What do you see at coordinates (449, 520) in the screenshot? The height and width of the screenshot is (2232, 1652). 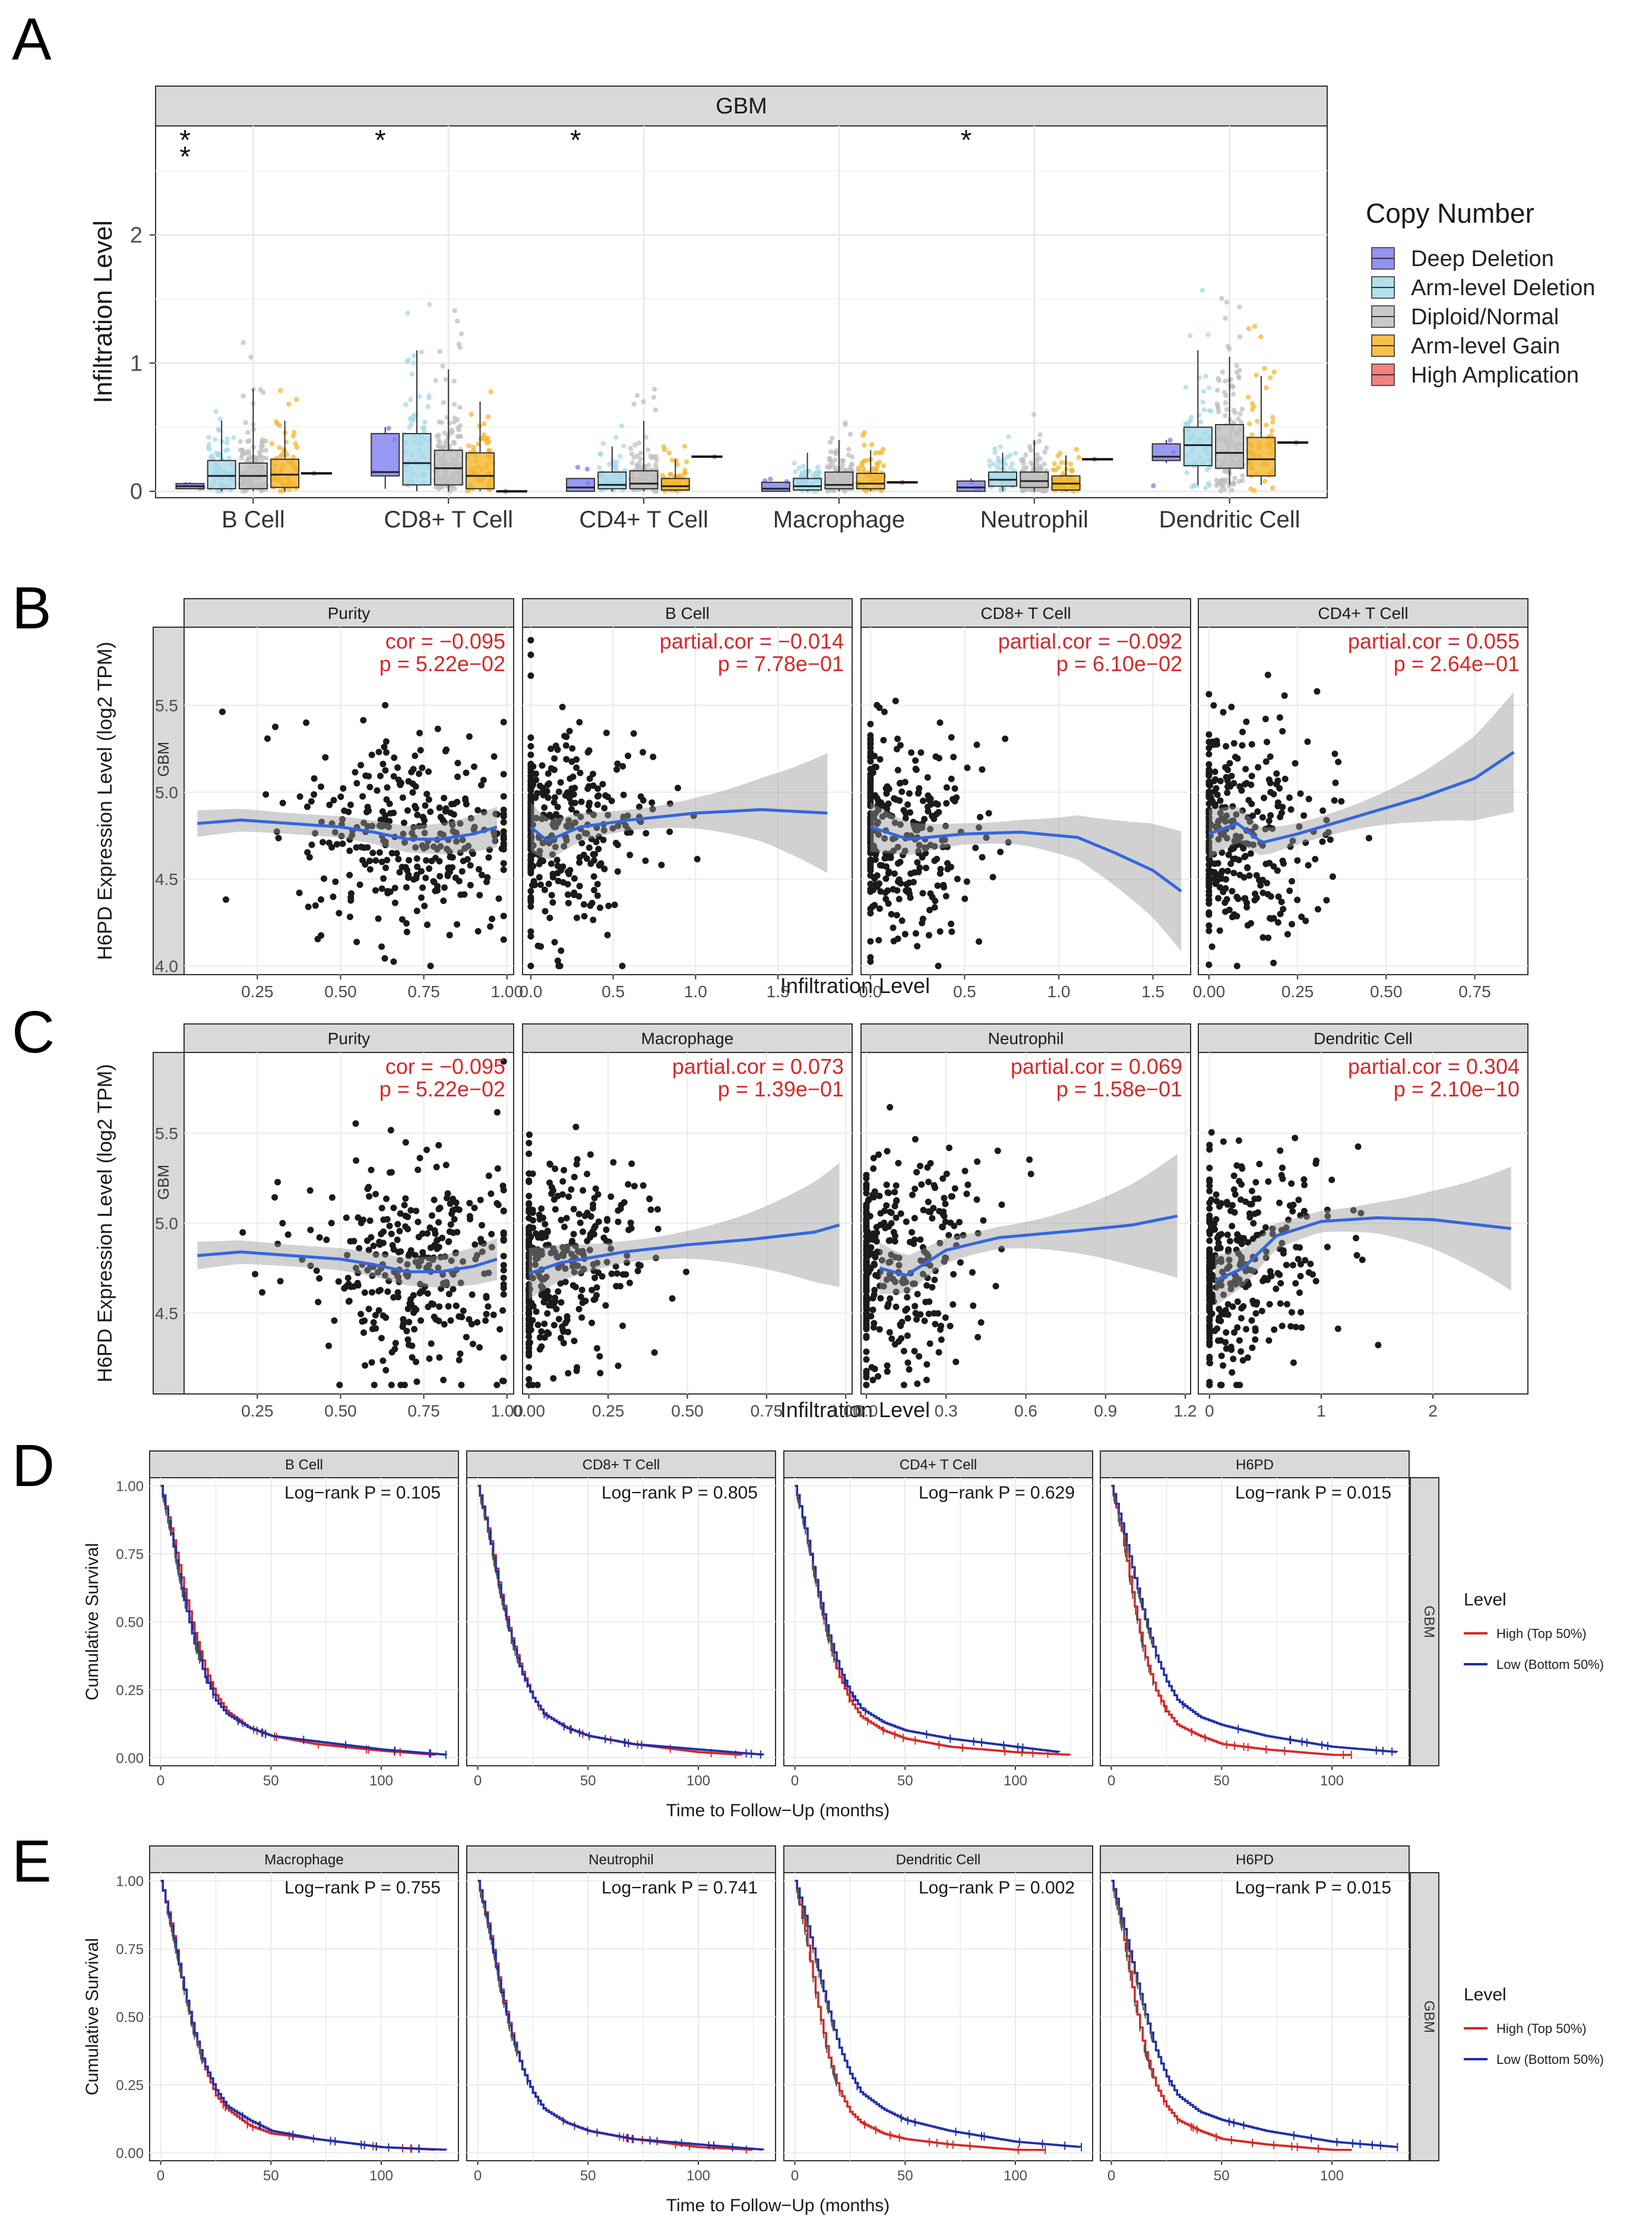 I see `category-label: CD8+ T Cell` at bounding box center [449, 520].